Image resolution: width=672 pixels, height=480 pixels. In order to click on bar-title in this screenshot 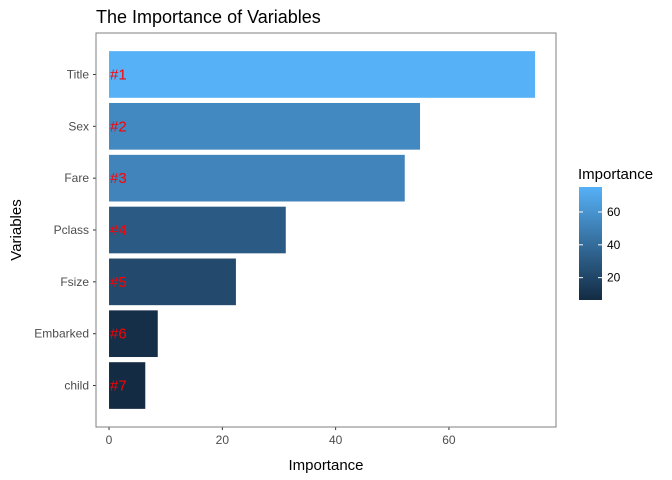, I will do `click(322, 74)`.